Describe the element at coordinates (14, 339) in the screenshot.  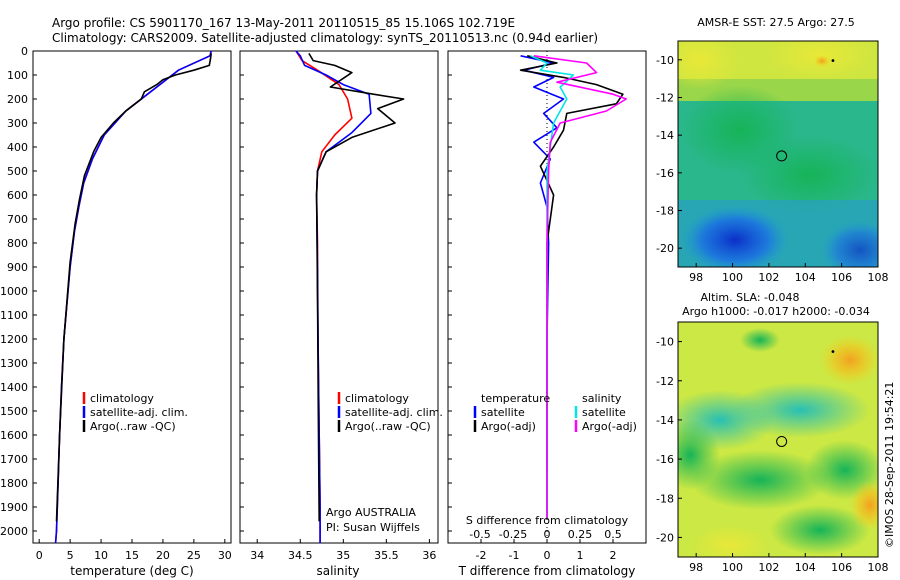
I see `depth-tick-label: 1200` at that location.